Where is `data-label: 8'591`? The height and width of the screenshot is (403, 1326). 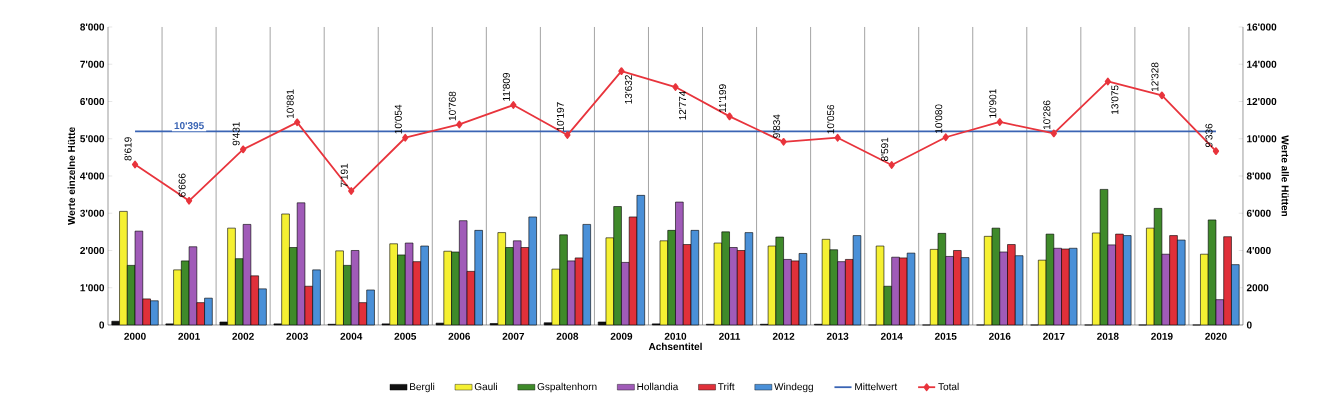 data-label: 8'591 is located at coordinates (885, 149).